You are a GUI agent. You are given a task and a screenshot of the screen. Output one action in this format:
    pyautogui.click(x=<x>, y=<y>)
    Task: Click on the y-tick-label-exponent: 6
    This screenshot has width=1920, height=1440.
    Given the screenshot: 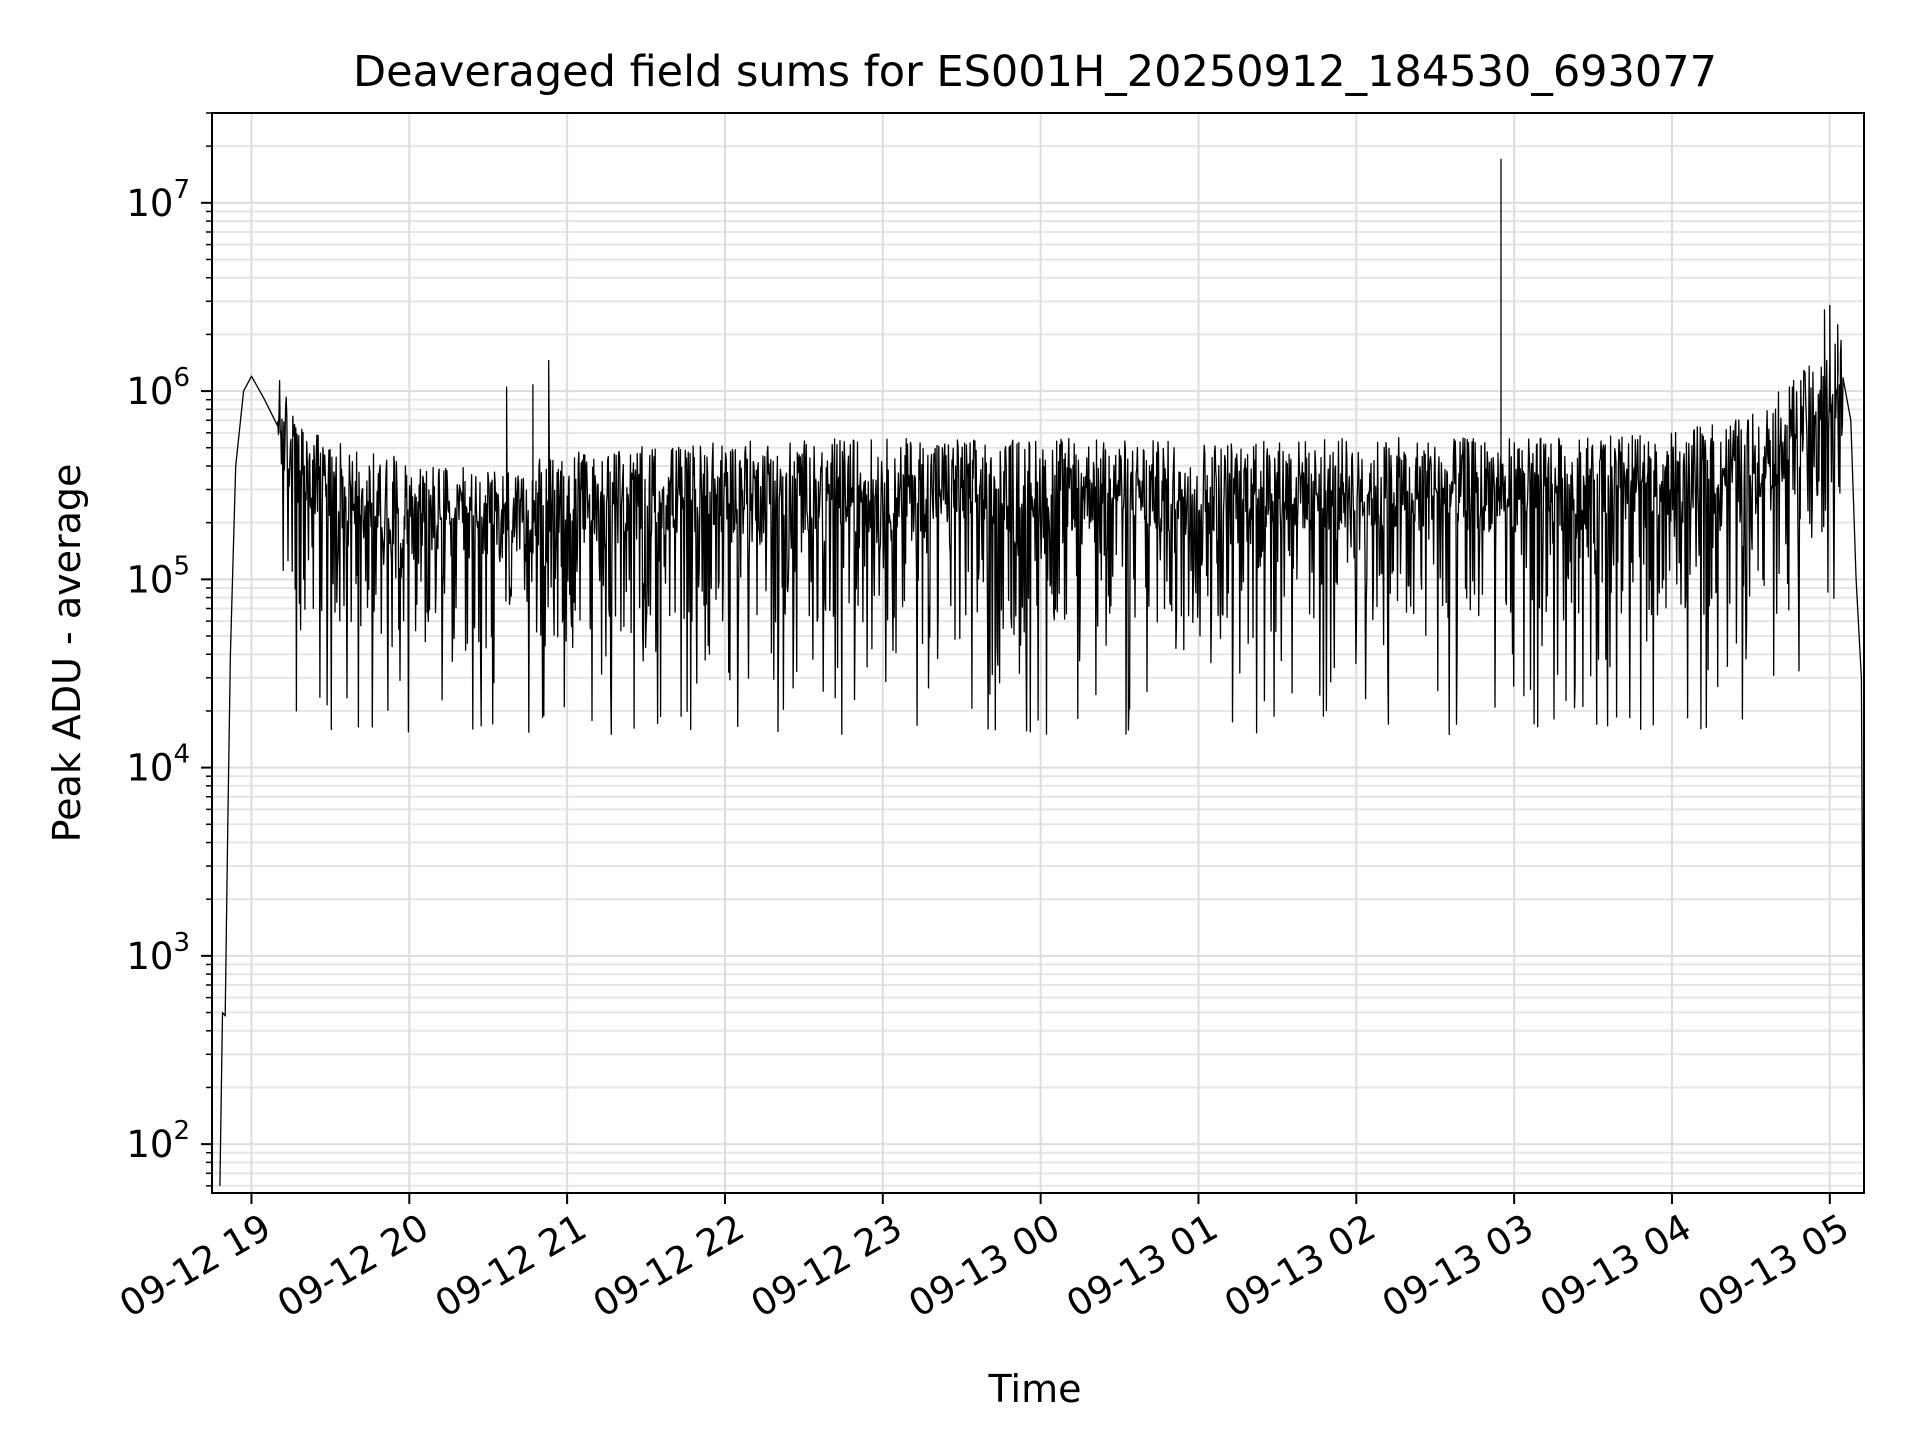 What is the action you would take?
    pyautogui.click(x=181, y=378)
    